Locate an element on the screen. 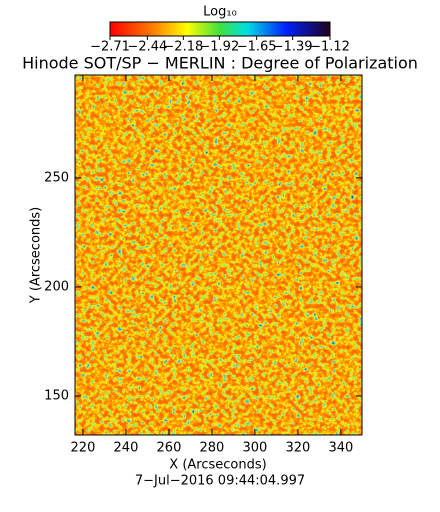 The height and width of the screenshot is (512, 440). colorbar-tick-label: −2.18 is located at coordinates (183, 47).